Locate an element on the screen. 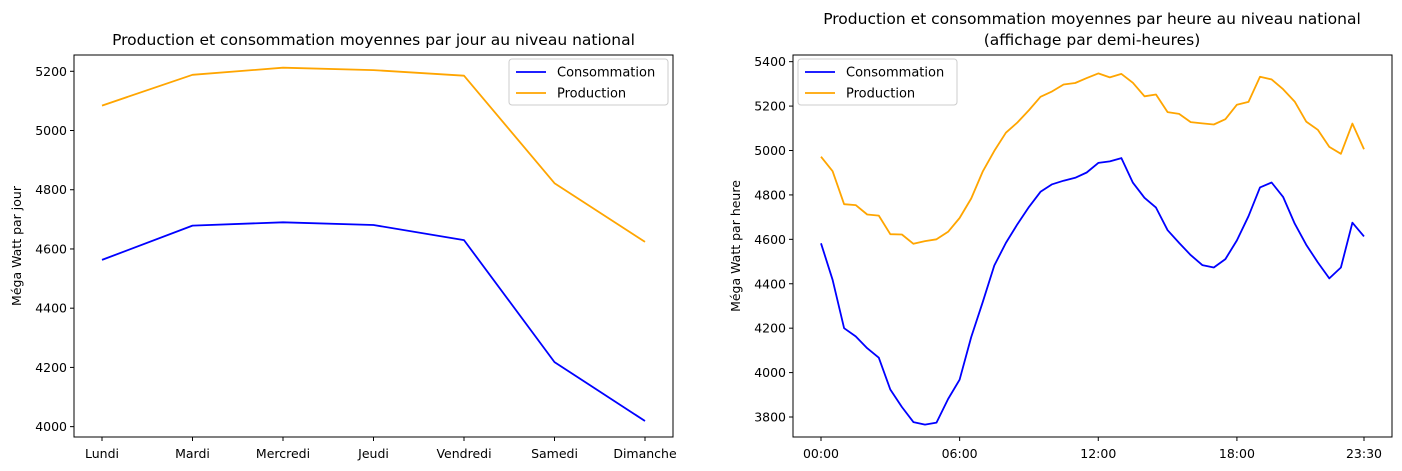 The image size is (1402, 471). x-tick-label: 06:00 is located at coordinates (960, 453).